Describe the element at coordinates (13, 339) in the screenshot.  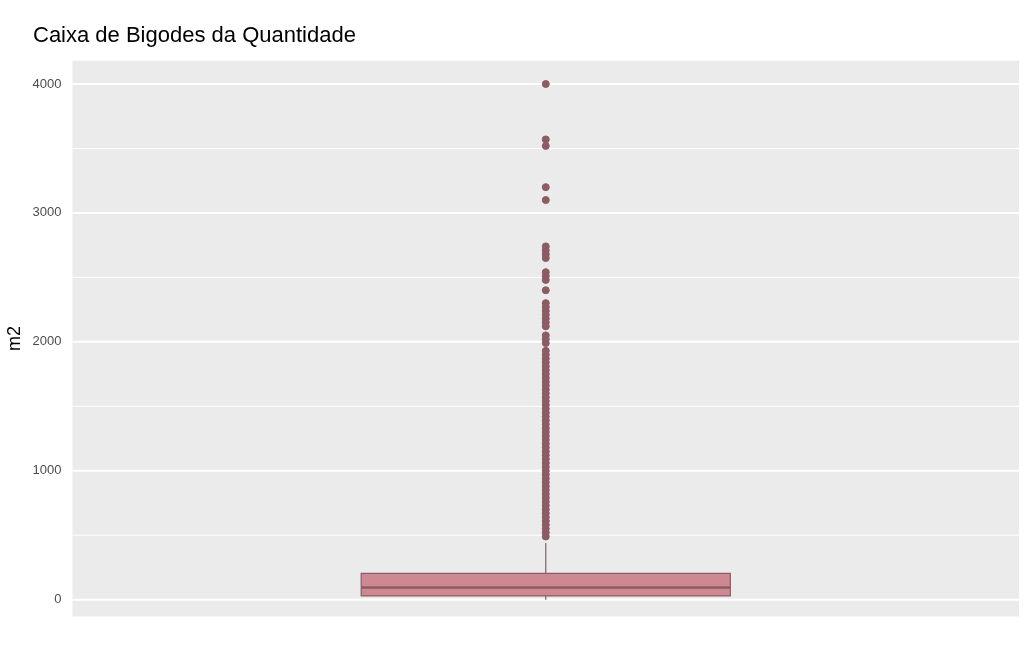
I see `y-axis-title: m2` at that location.